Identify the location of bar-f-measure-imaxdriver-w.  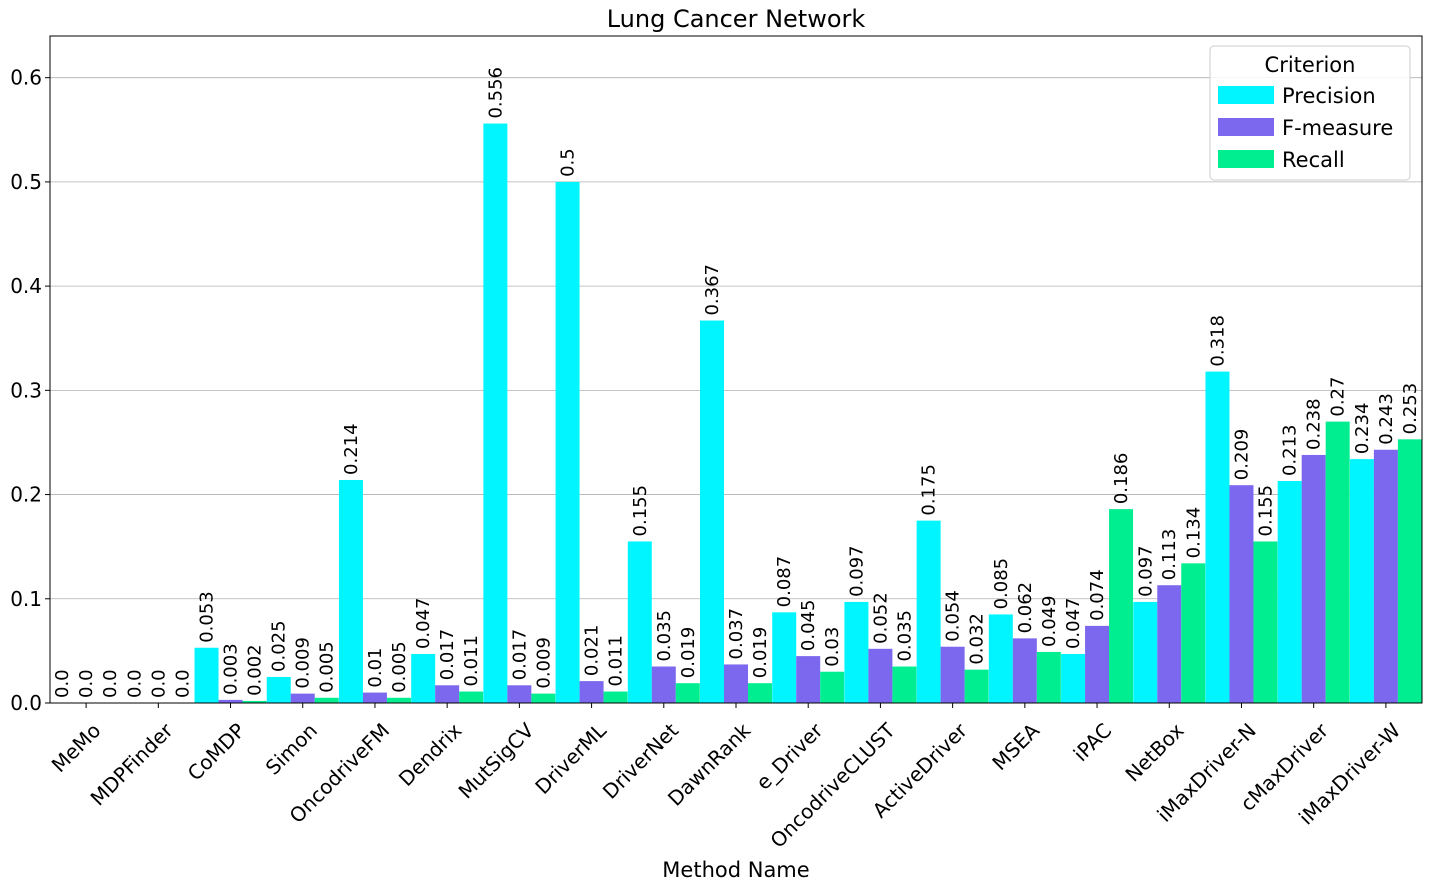
(1385, 576).